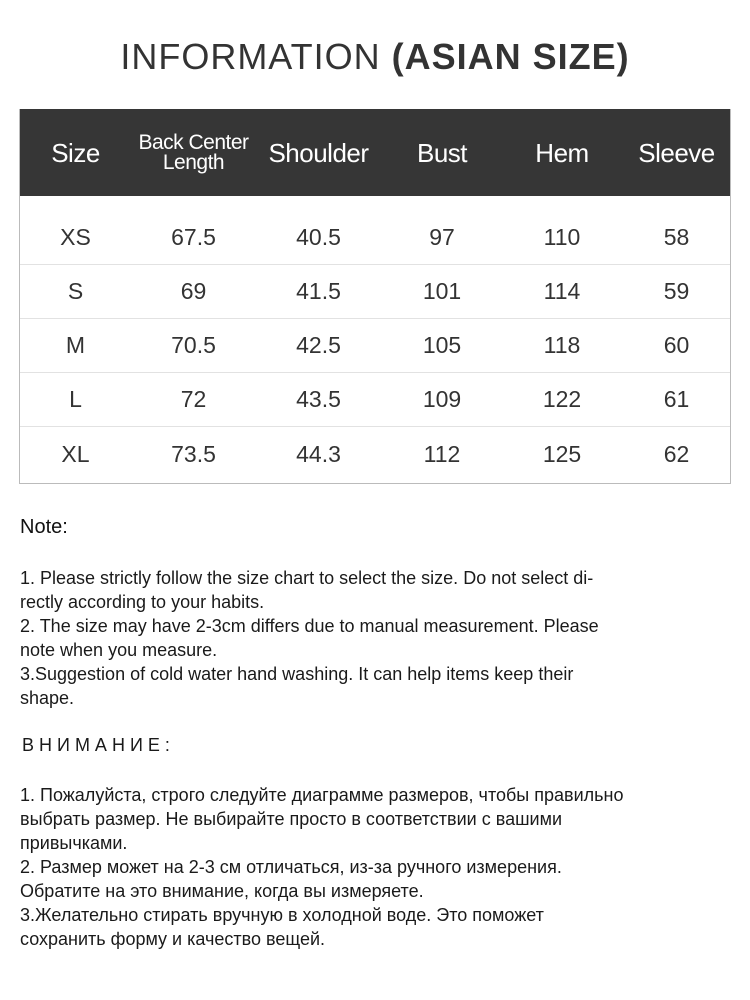 The width and height of the screenshot is (750, 1000). I want to click on title-main: INFORMATION, so click(250, 56).